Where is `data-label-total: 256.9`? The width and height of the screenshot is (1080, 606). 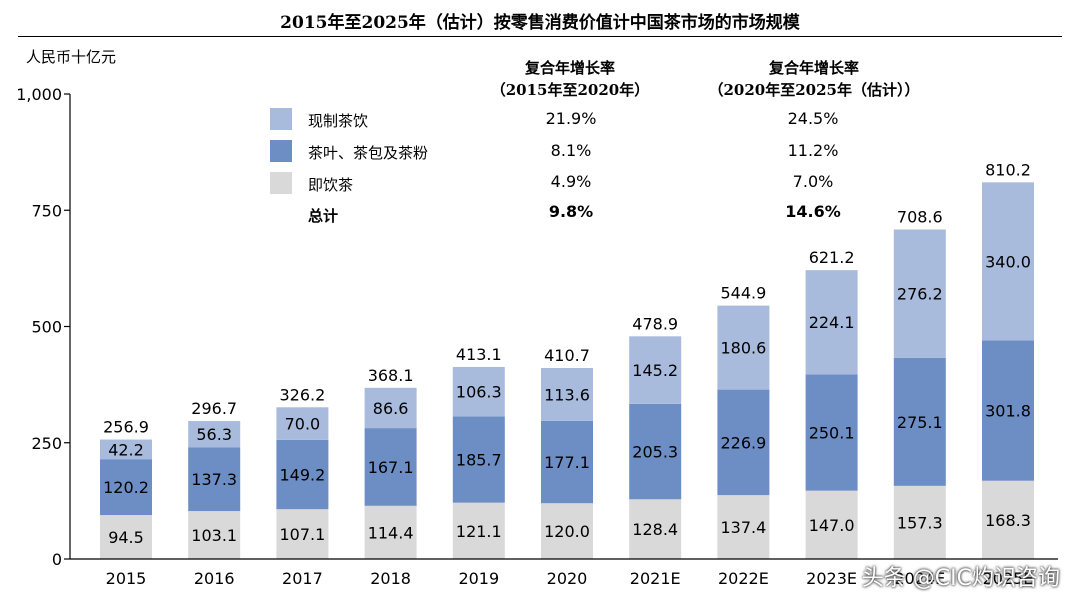 data-label-total: 256.9 is located at coordinates (126, 427).